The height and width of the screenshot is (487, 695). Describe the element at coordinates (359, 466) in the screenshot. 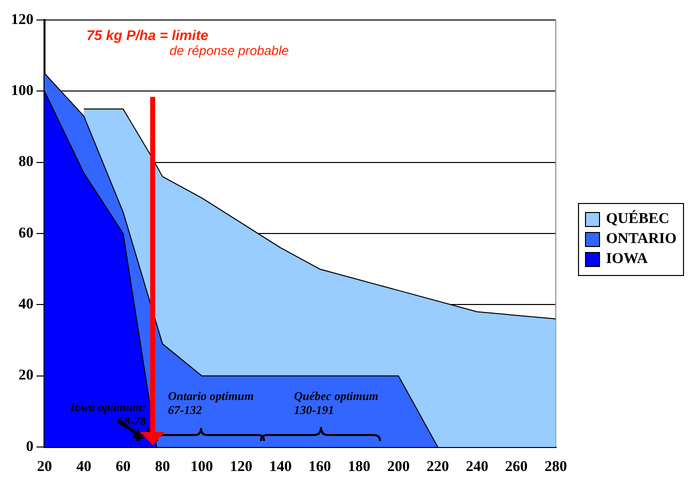

I see `x-tick-label: 180` at that location.